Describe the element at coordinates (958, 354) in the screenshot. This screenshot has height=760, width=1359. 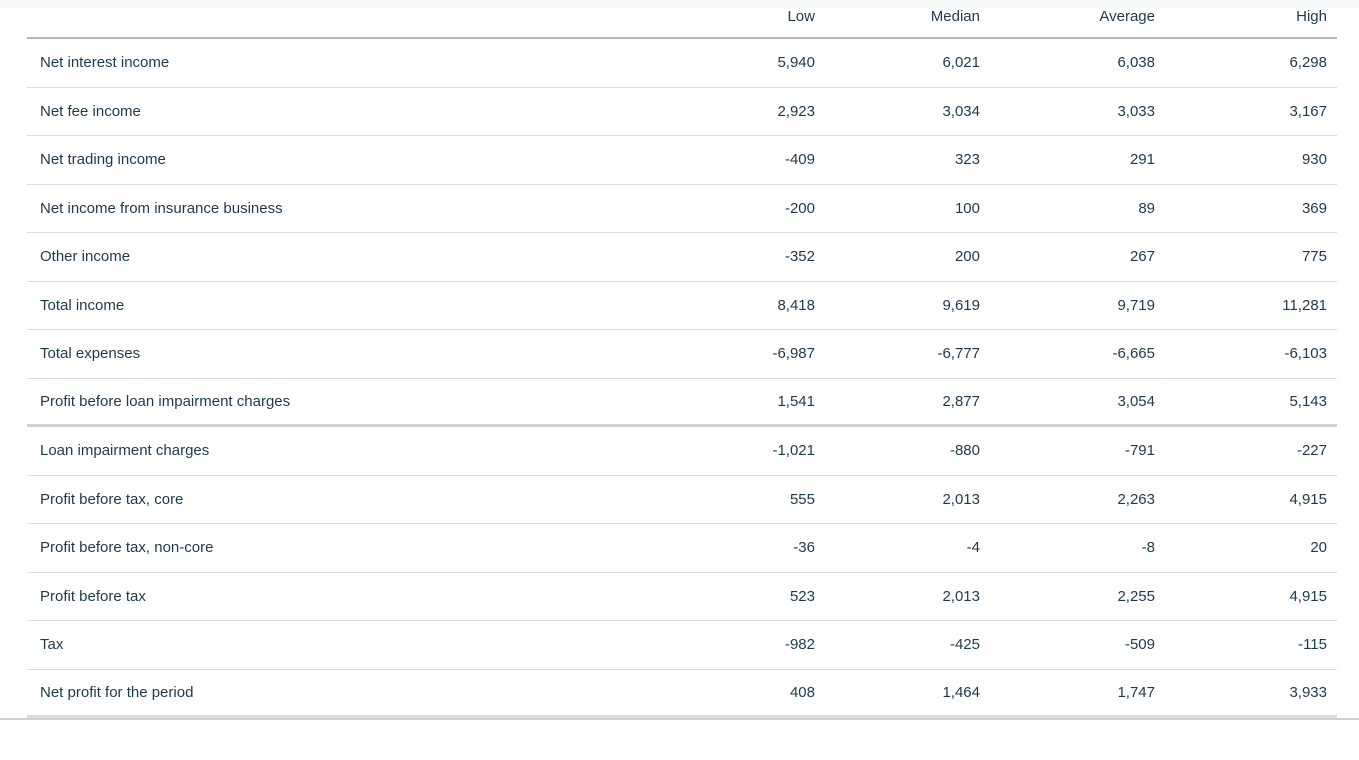
I see `value-cell-median: -6,777` at that location.